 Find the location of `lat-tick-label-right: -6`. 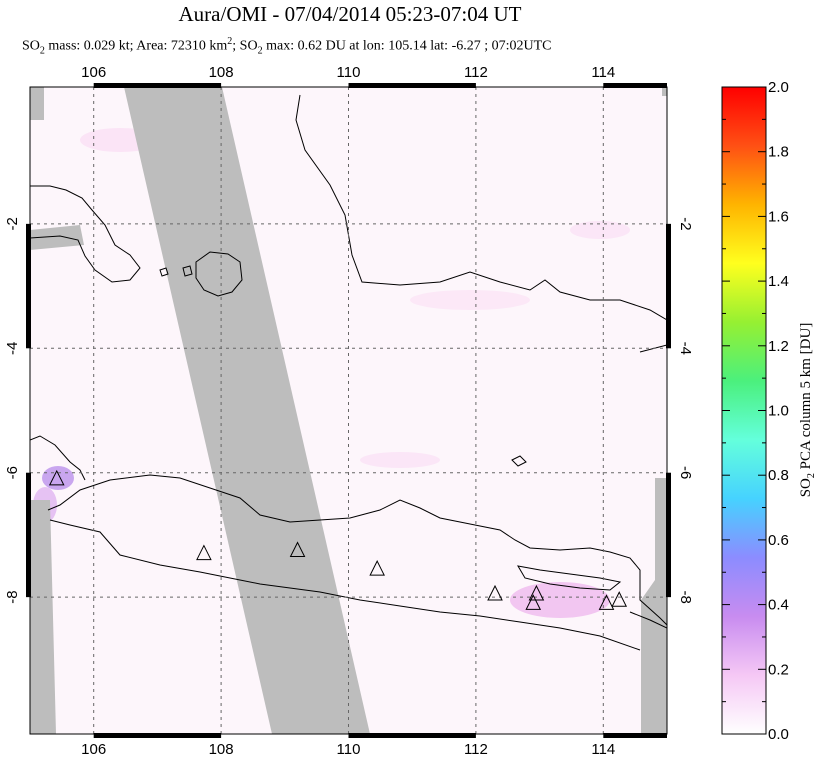

lat-tick-label-right: -6 is located at coordinates (685, 472).